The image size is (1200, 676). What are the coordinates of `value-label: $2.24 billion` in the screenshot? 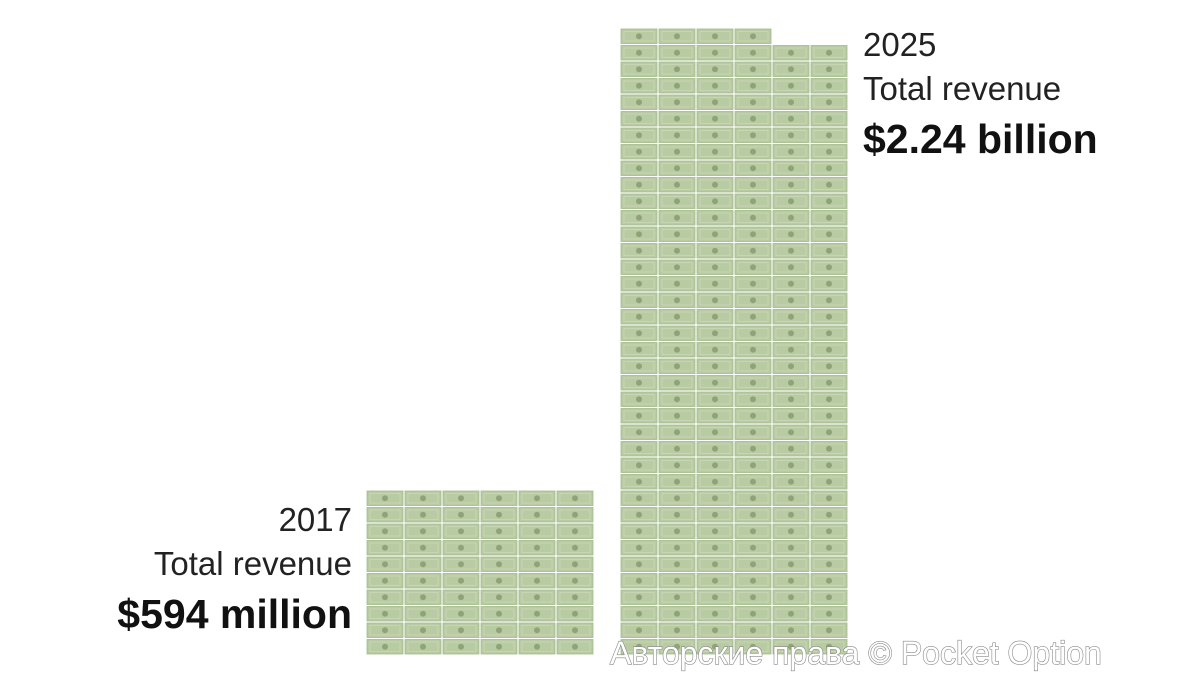 It's located at (980, 139).